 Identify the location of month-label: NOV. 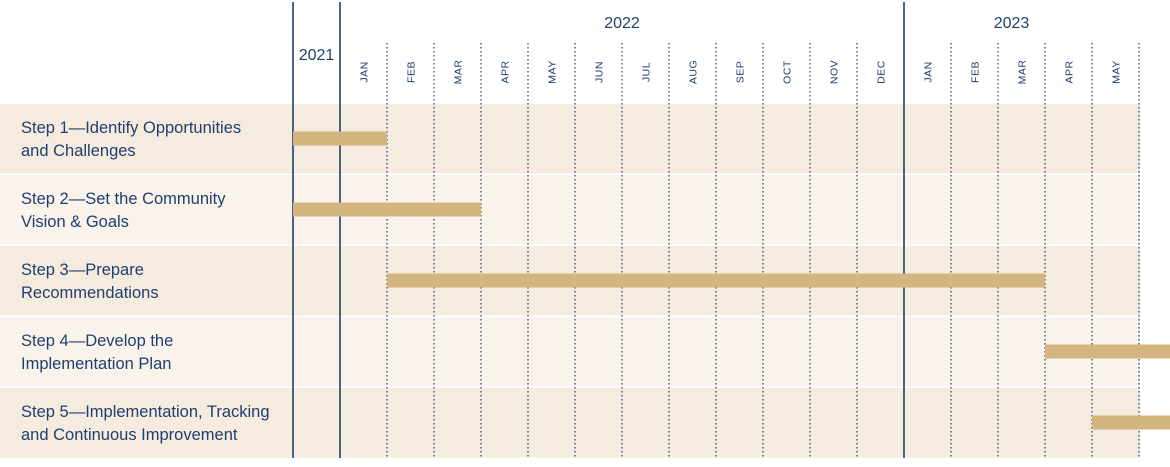
(835, 72).